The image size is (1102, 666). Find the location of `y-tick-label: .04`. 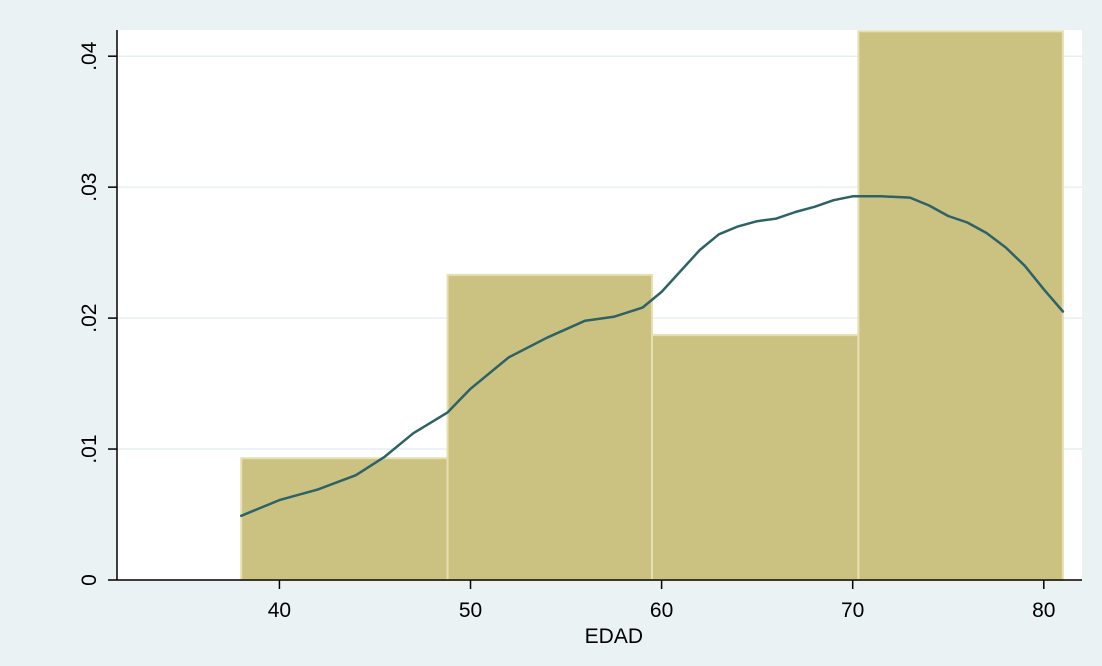

y-tick-label: .04 is located at coordinates (89, 56).